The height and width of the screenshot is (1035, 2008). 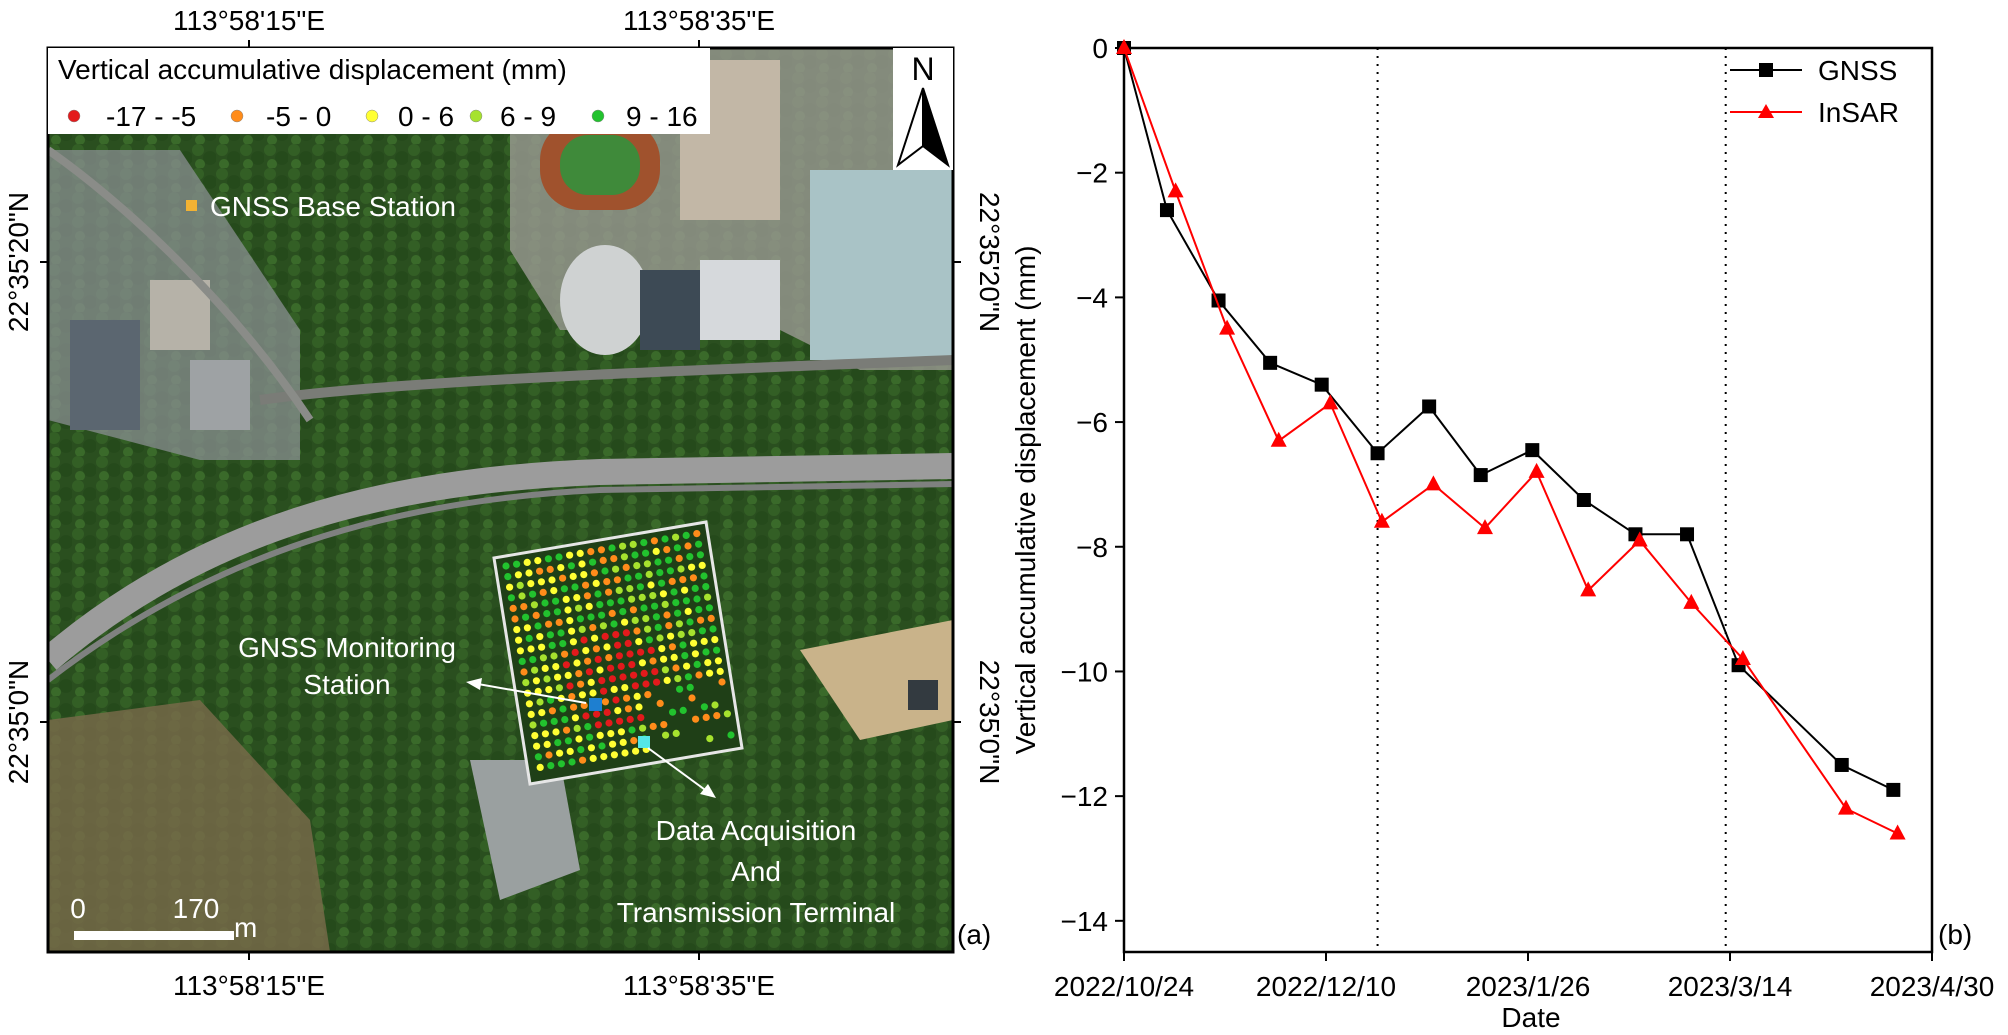 What do you see at coordinates (346, 684) in the screenshot?
I see `monitoring-station-label-2: Station` at bounding box center [346, 684].